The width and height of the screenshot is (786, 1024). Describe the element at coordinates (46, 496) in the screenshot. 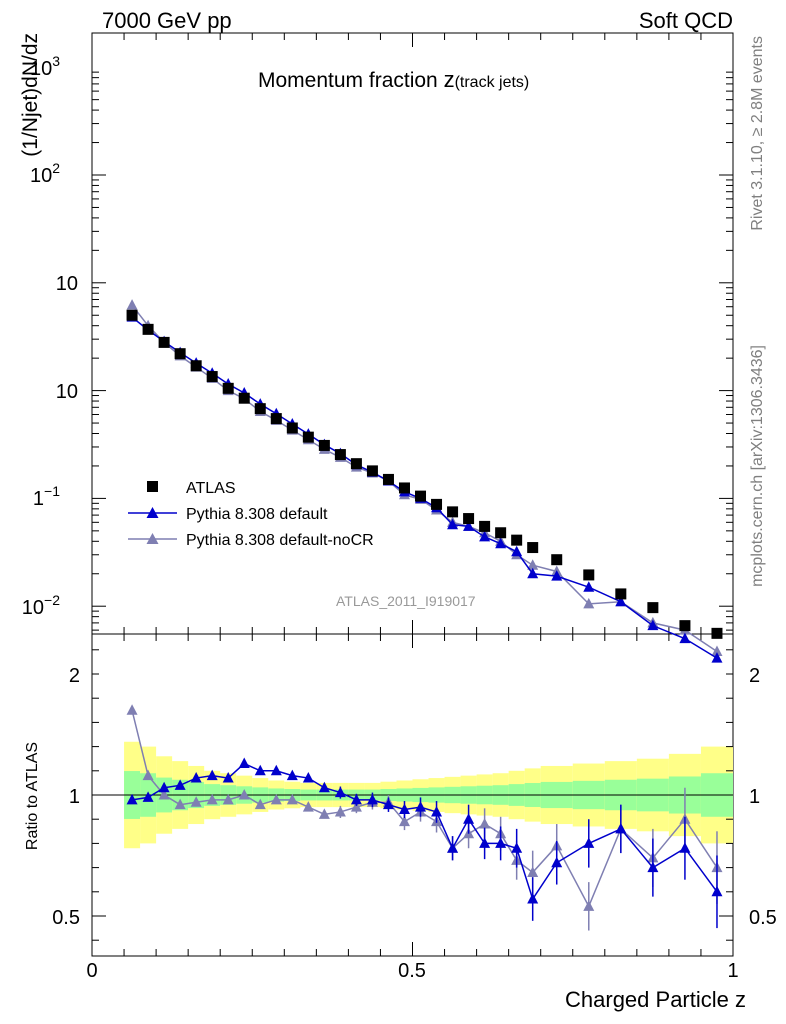

I see `main-ytick-label-1: 1−1` at that location.